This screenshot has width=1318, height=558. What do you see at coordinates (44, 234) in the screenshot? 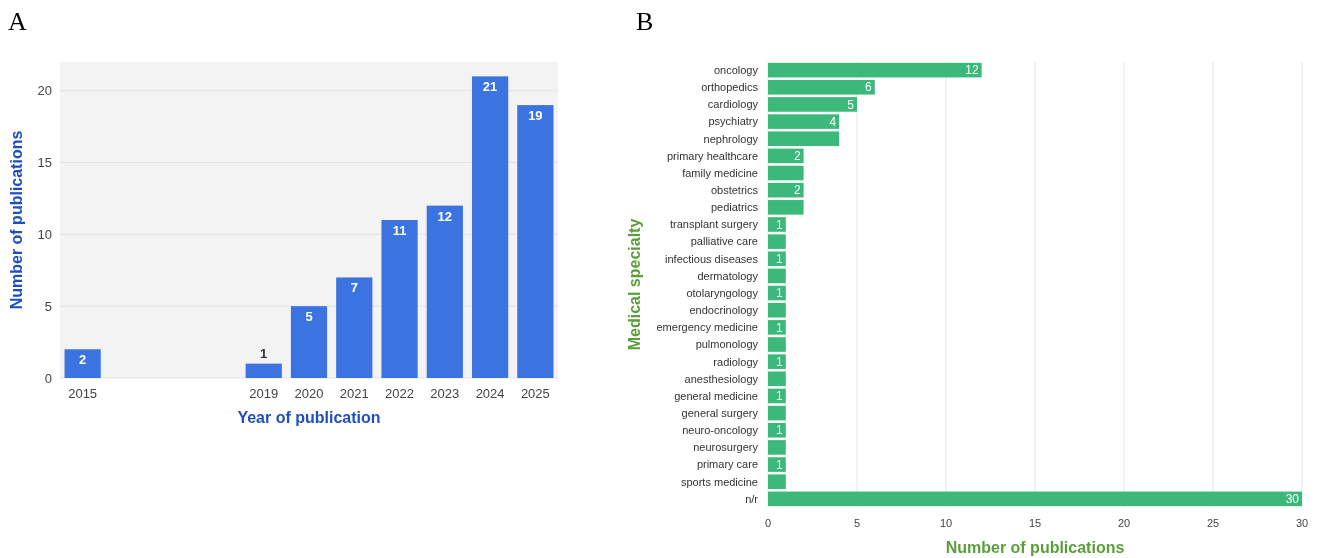
I see `y-tick-label: 10` at bounding box center [44, 234].